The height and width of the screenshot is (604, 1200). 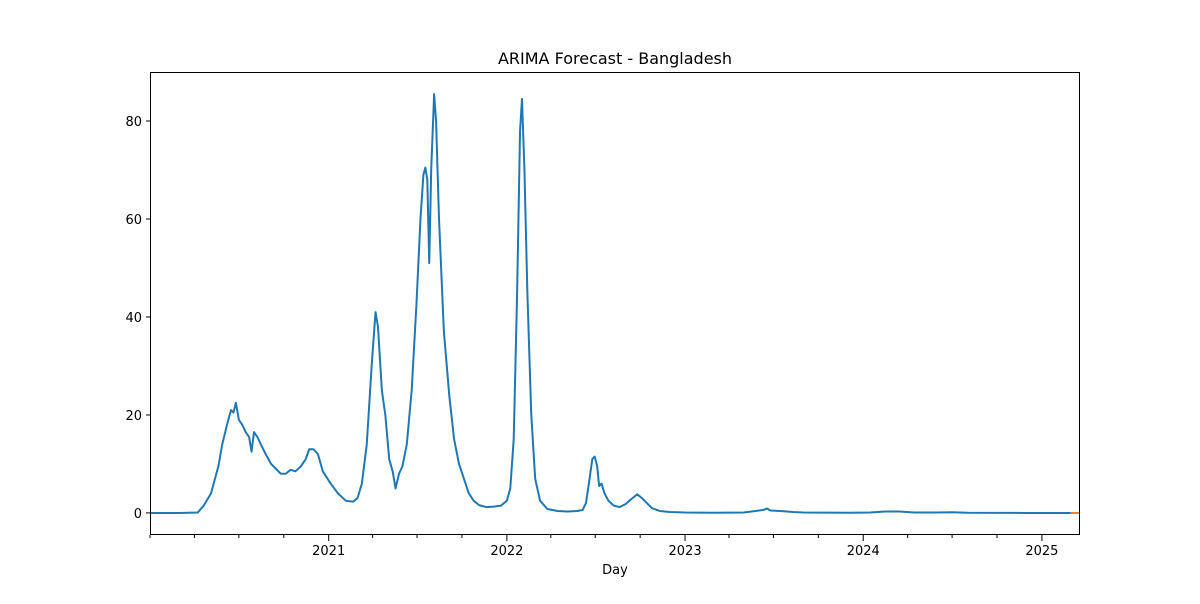 I want to click on x-tick-label: 2021, so click(x=328, y=551).